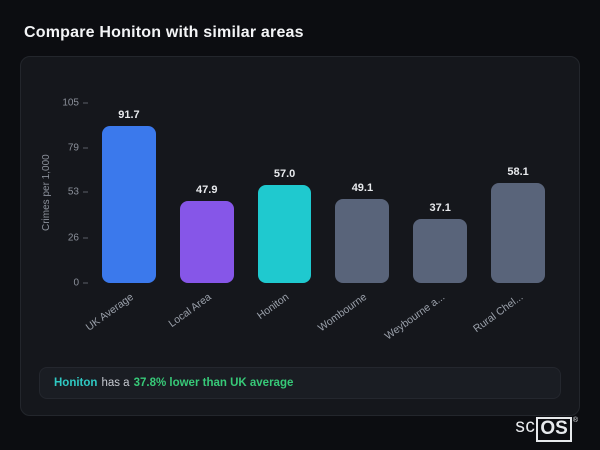  Describe the element at coordinates (273, 306) in the screenshot. I see `x-axis-label: Honiton` at that location.